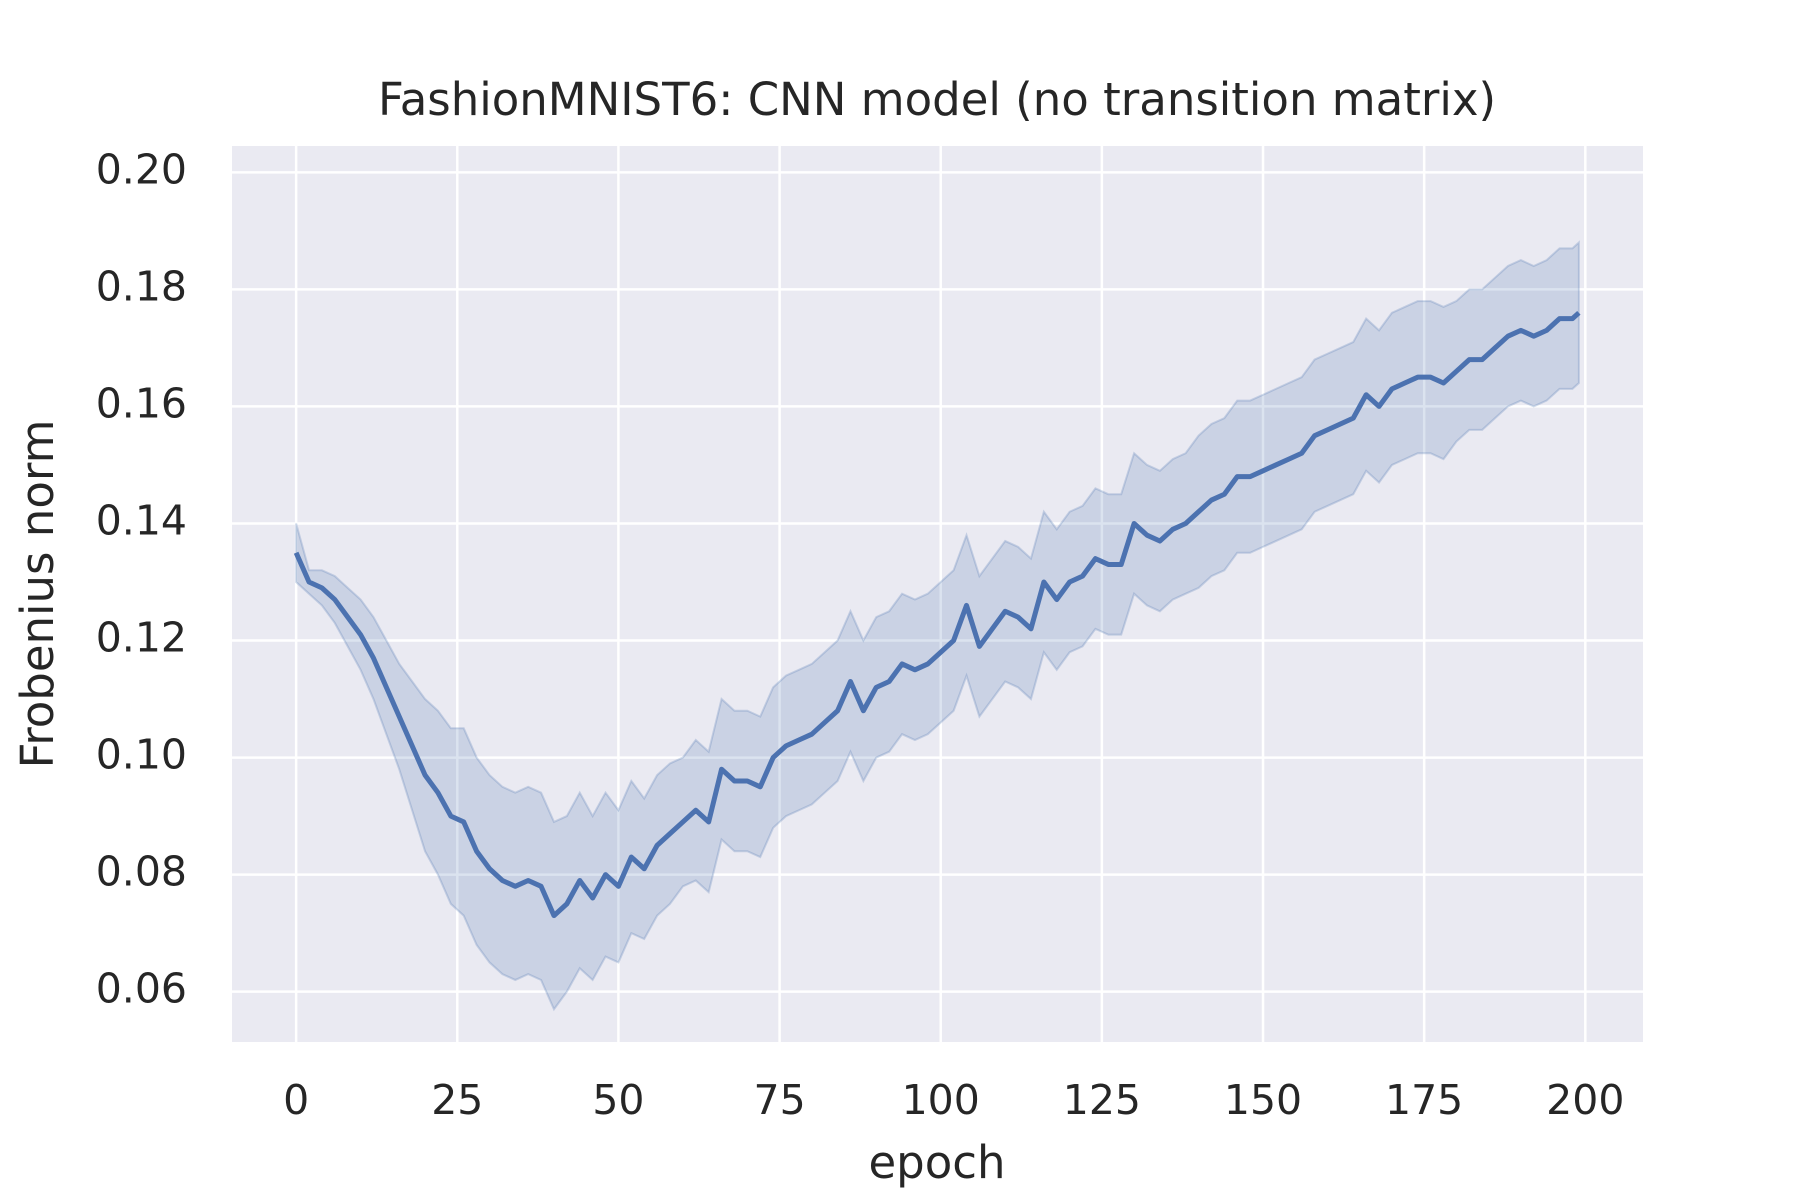 This screenshot has width=1800, height=1200. I want to click on x-tick-label: 100, so click(941, 1100).